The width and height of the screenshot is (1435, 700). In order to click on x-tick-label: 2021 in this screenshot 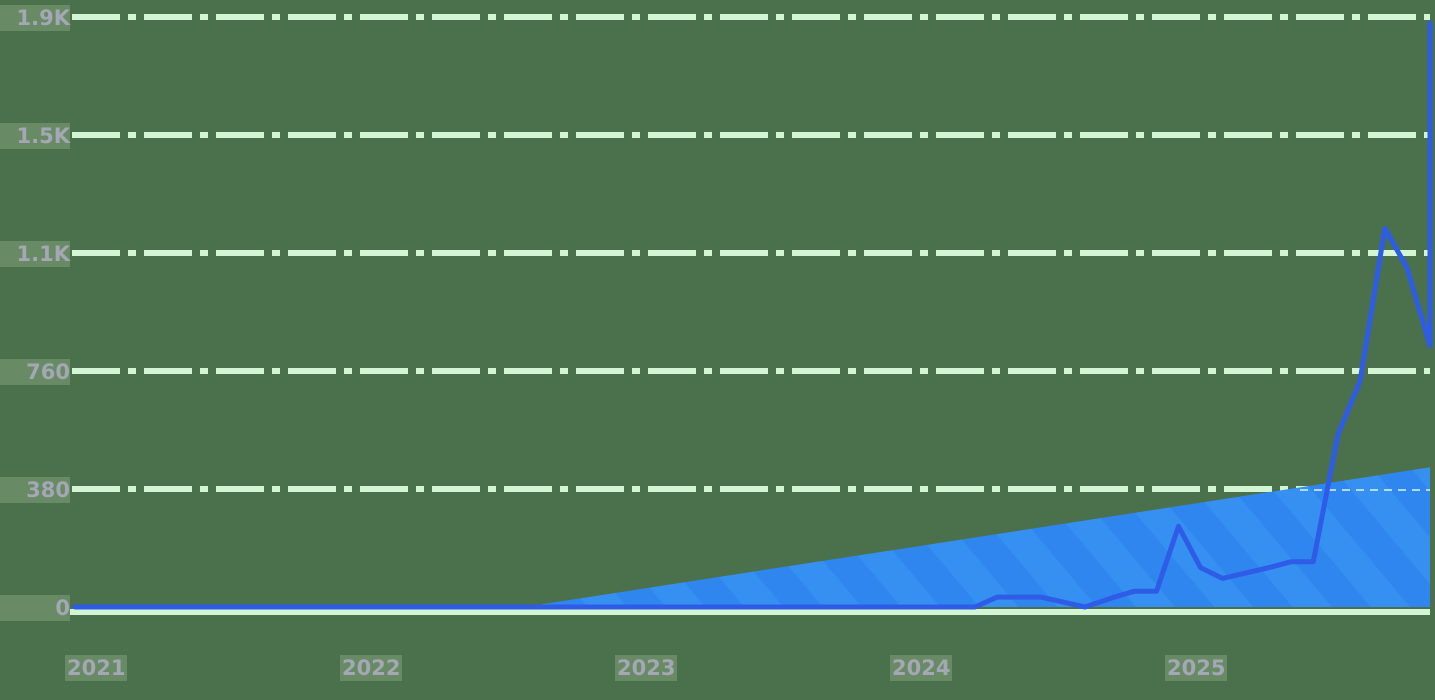, I will do `click(96, 668)`.